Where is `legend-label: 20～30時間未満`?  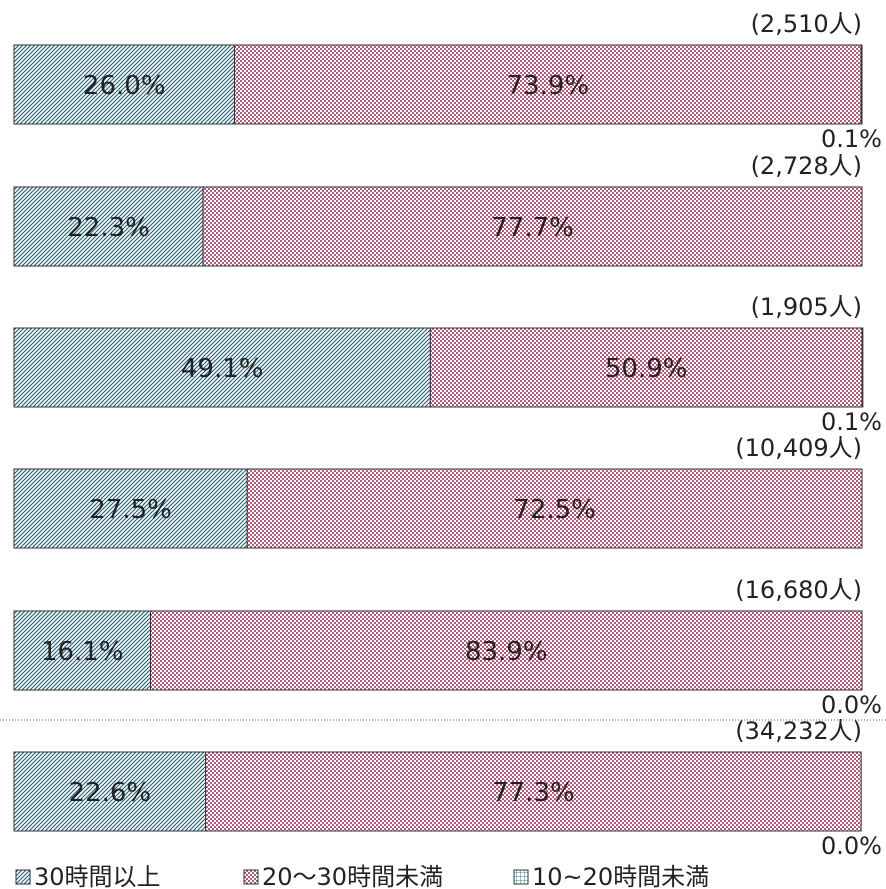
legend-label: 20～30時間未満 is located at coordinates (352, 876).